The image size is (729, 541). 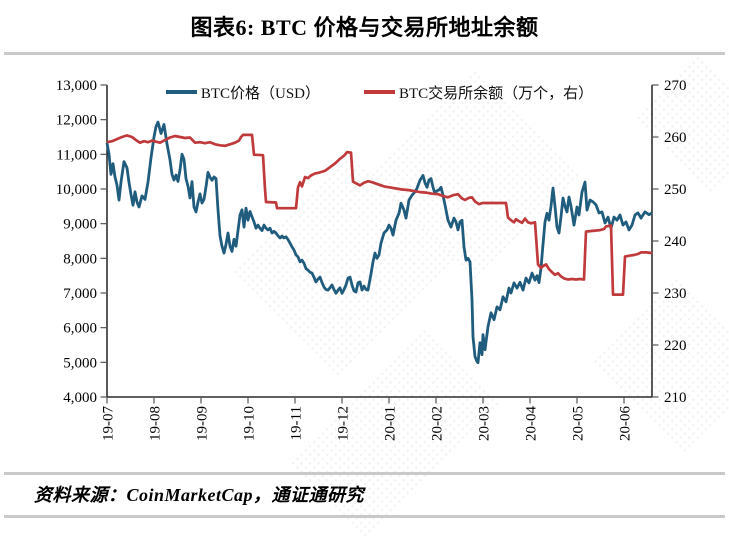 I want to click on y-left-tick-label: 11,000, so click(x=76, y=155).